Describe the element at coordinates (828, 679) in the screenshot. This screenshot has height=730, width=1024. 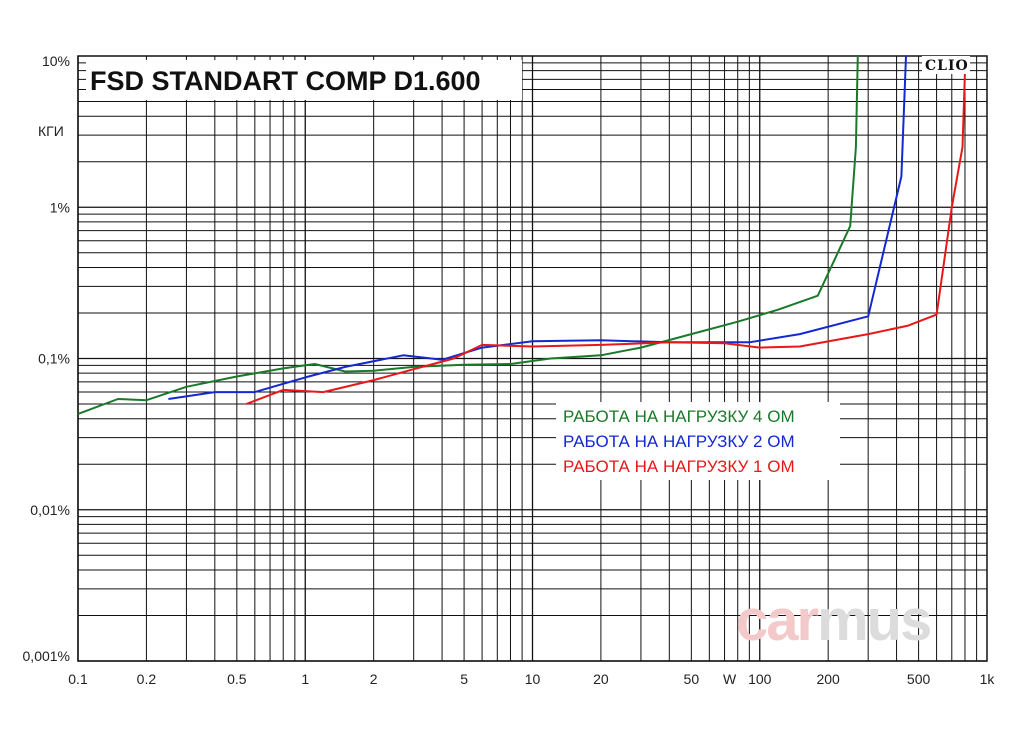
I see `x-tick-label: 200` at that location.